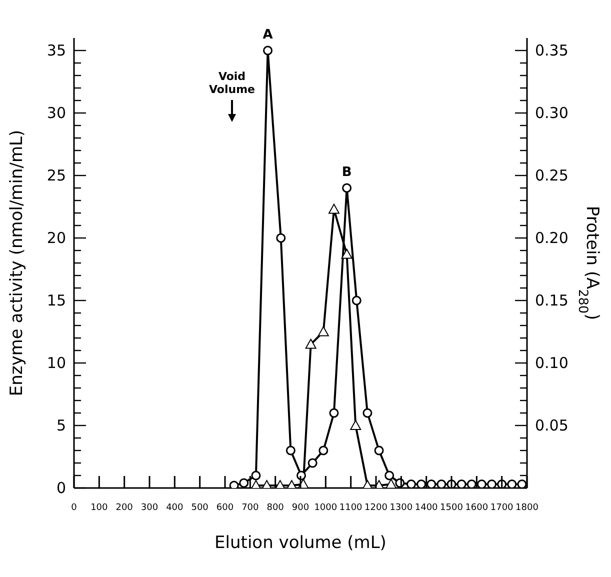 The height and width of the screenshot is (577, 611). What do you see at coordinates (300, 543) in the screenshot?
I see `x-axis-title: Elution volume (mL)` at bounding box center [300, 543].